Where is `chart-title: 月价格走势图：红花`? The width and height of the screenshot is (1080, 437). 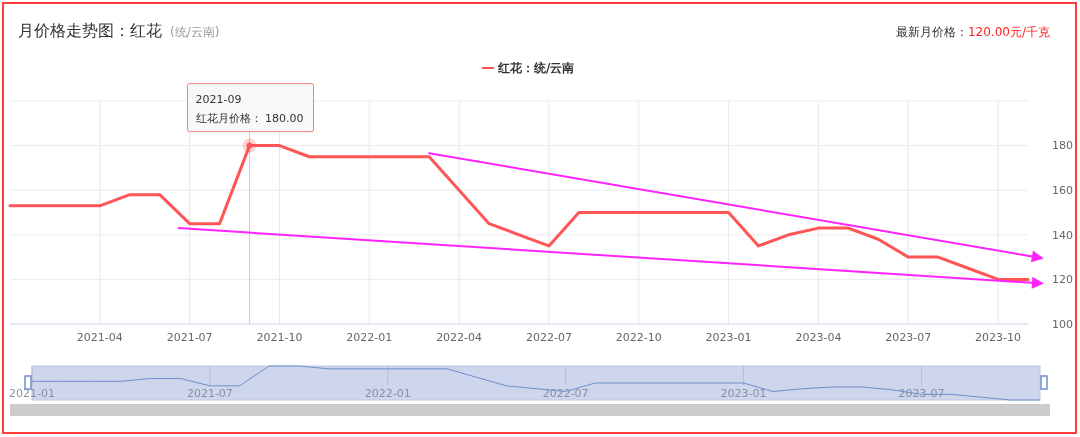
chart-title: 月价格走势图：红花 is located at coordinates (90, 30).